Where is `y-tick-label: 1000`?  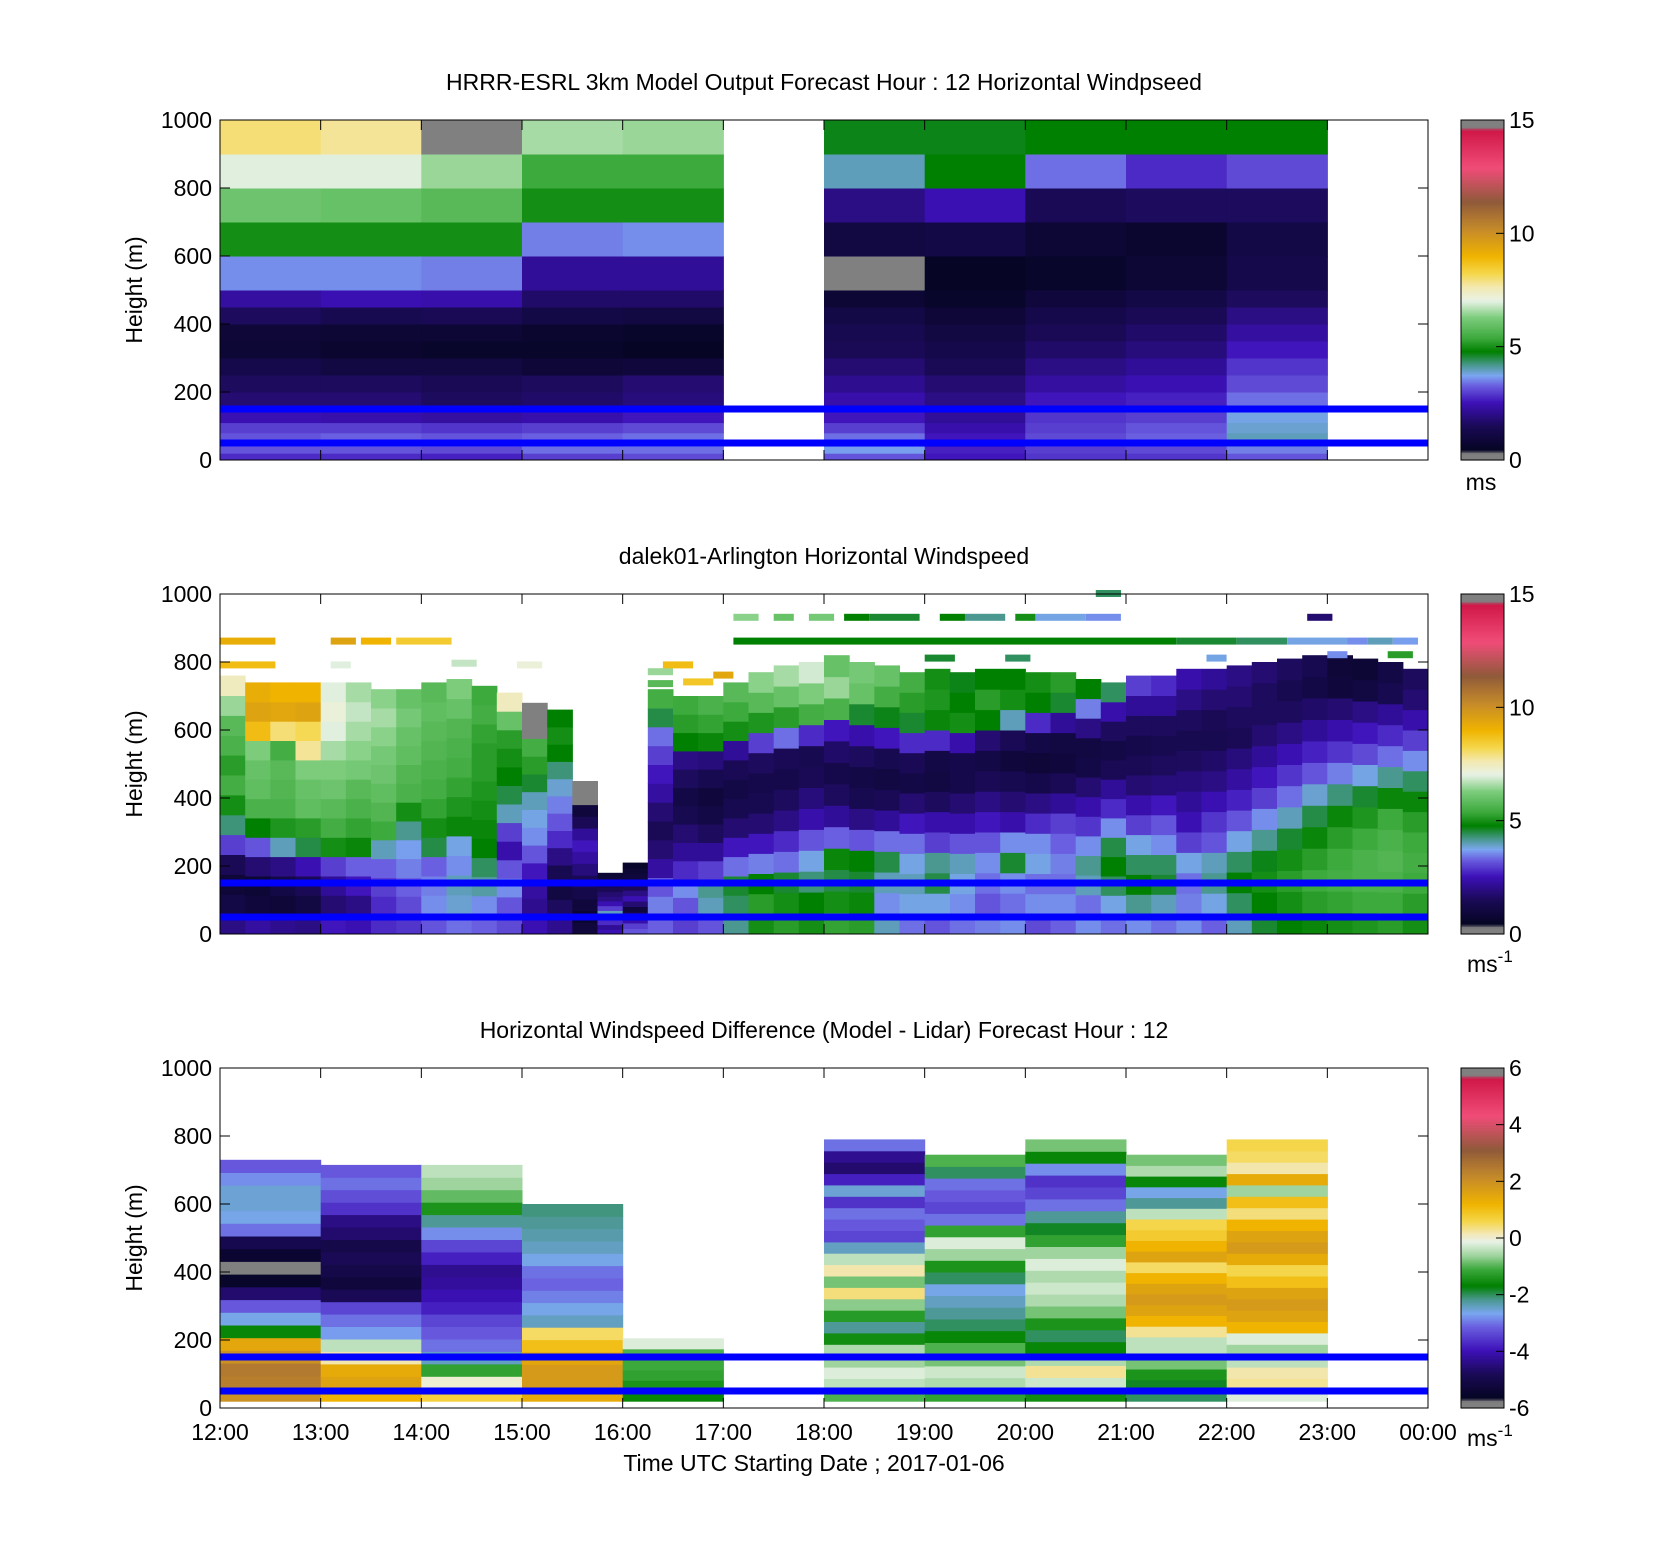 y-tick-label: 1000 is located at coordinates (186, 120).